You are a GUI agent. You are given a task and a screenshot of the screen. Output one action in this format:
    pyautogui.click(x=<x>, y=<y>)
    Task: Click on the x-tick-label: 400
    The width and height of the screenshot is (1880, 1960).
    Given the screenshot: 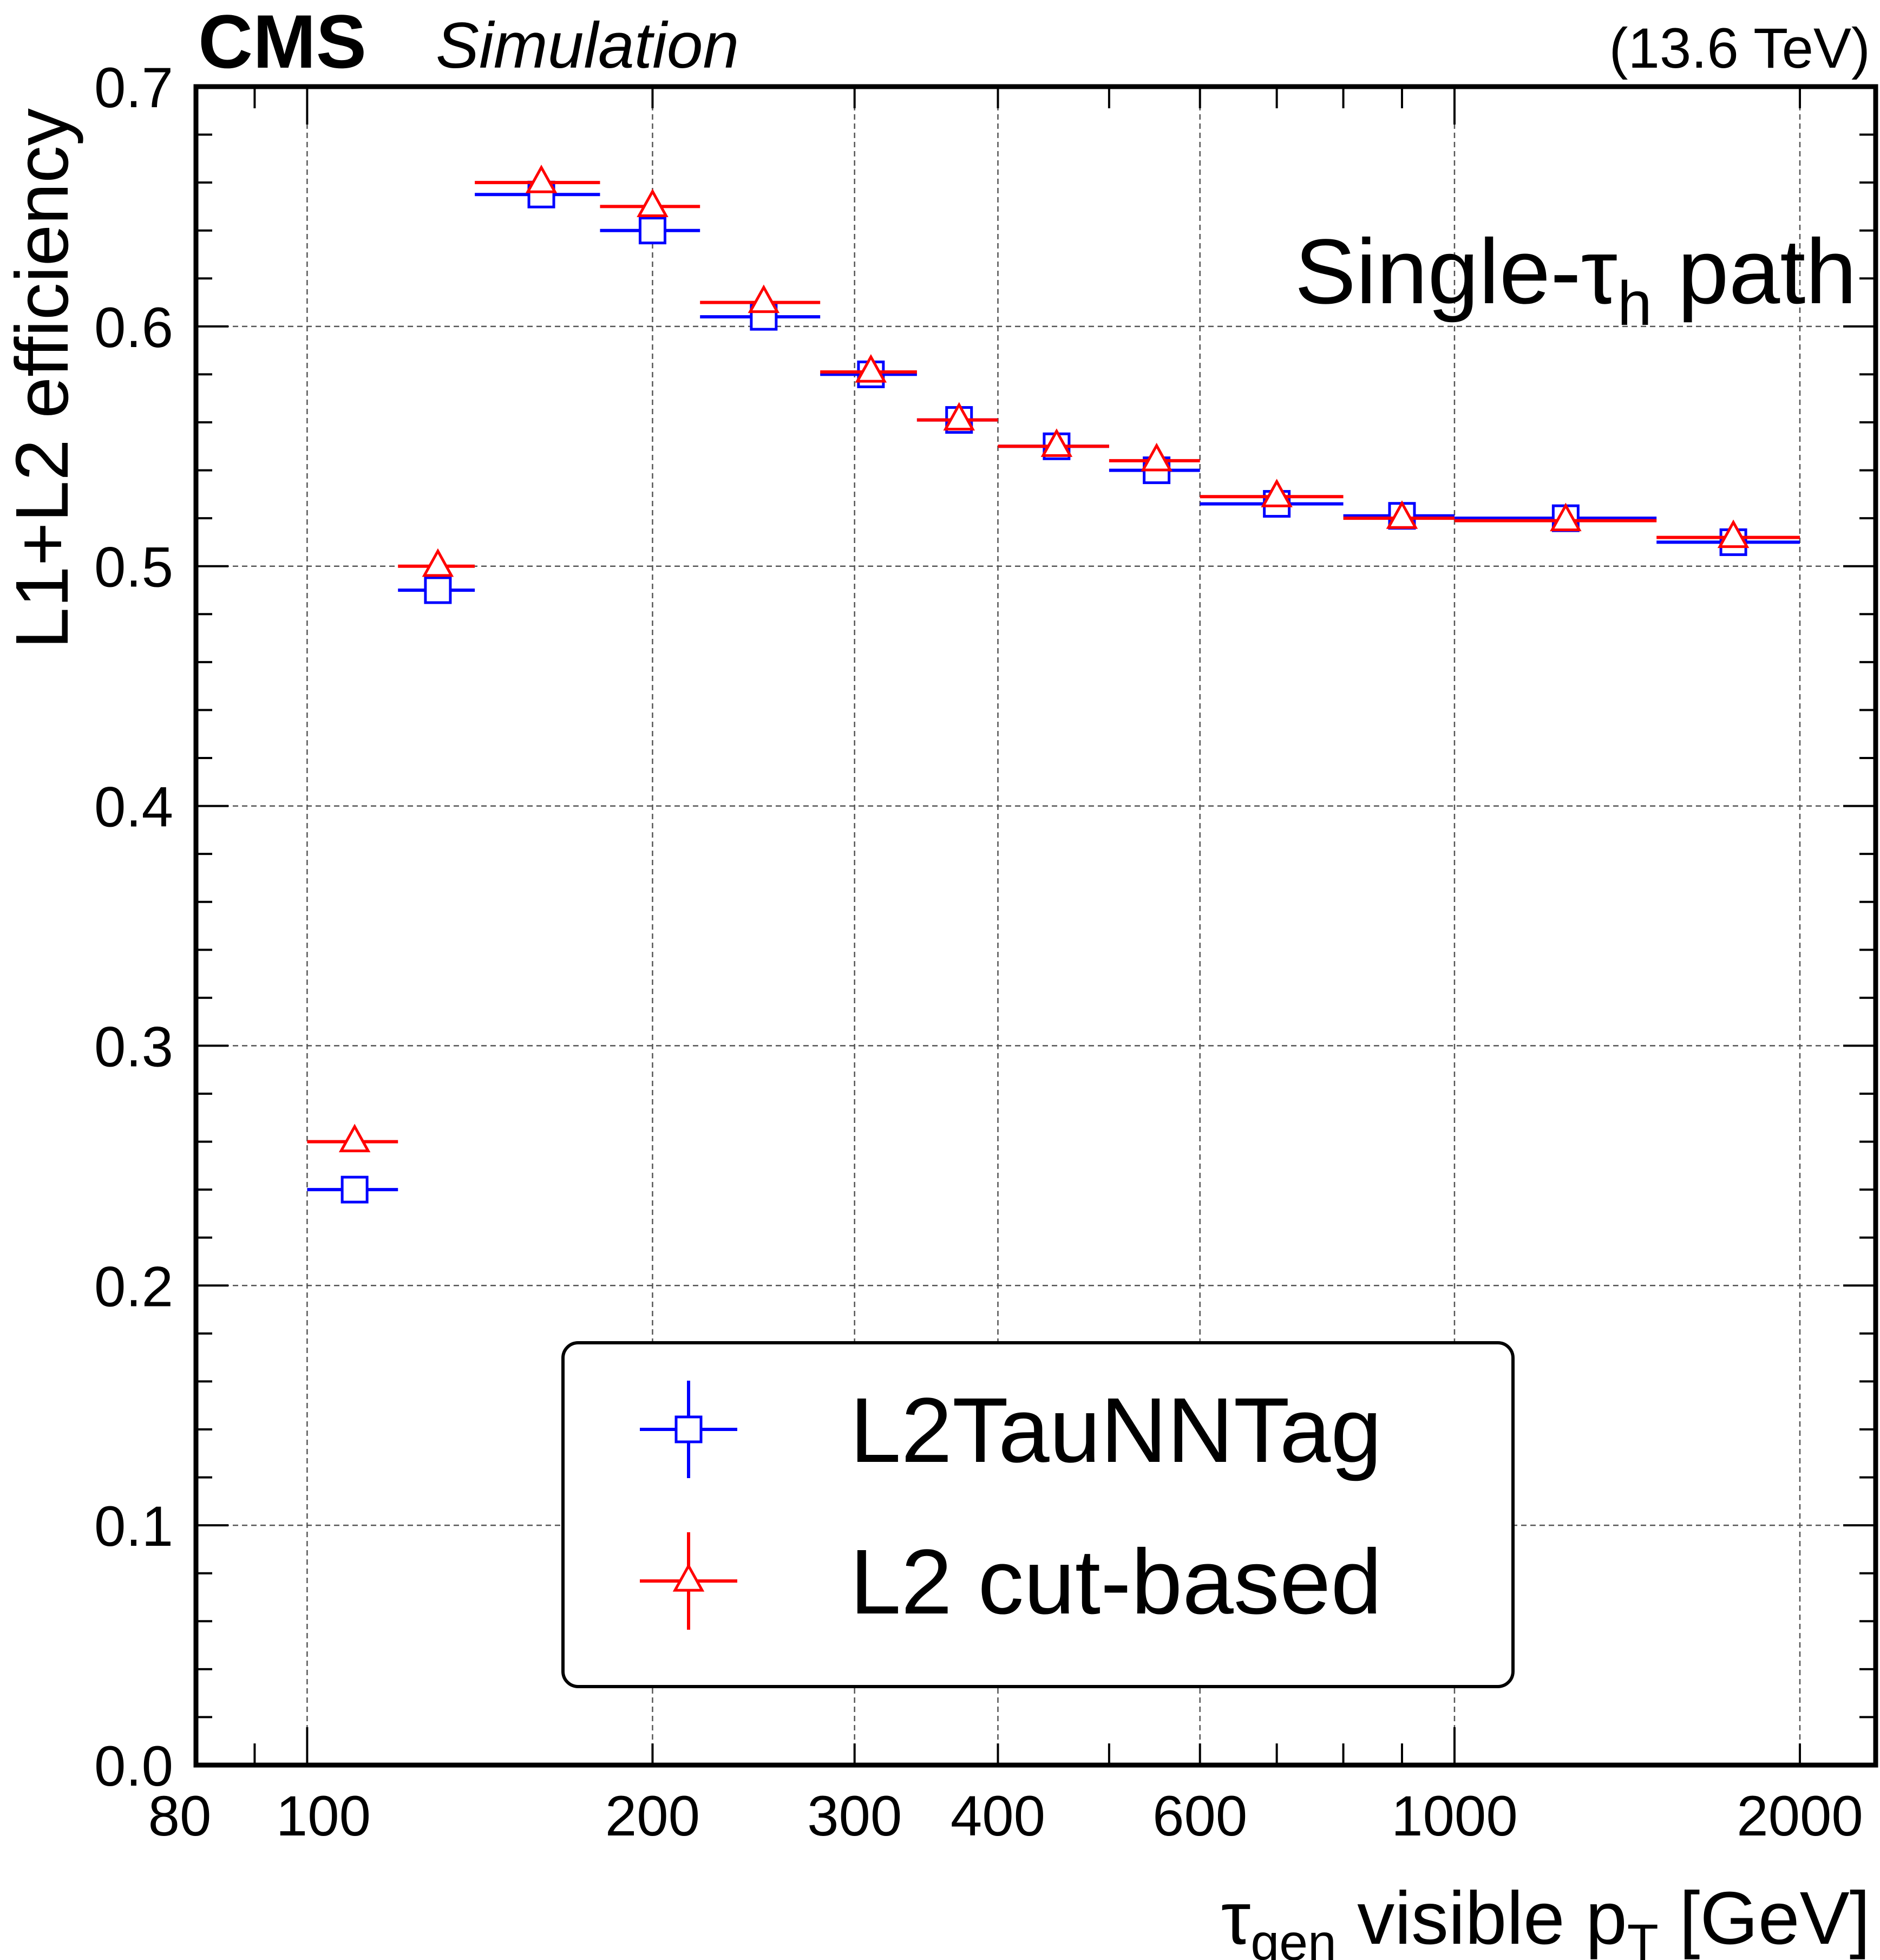 What is the action you would take?
    pyautogui.click(x=998, y=1816)
    